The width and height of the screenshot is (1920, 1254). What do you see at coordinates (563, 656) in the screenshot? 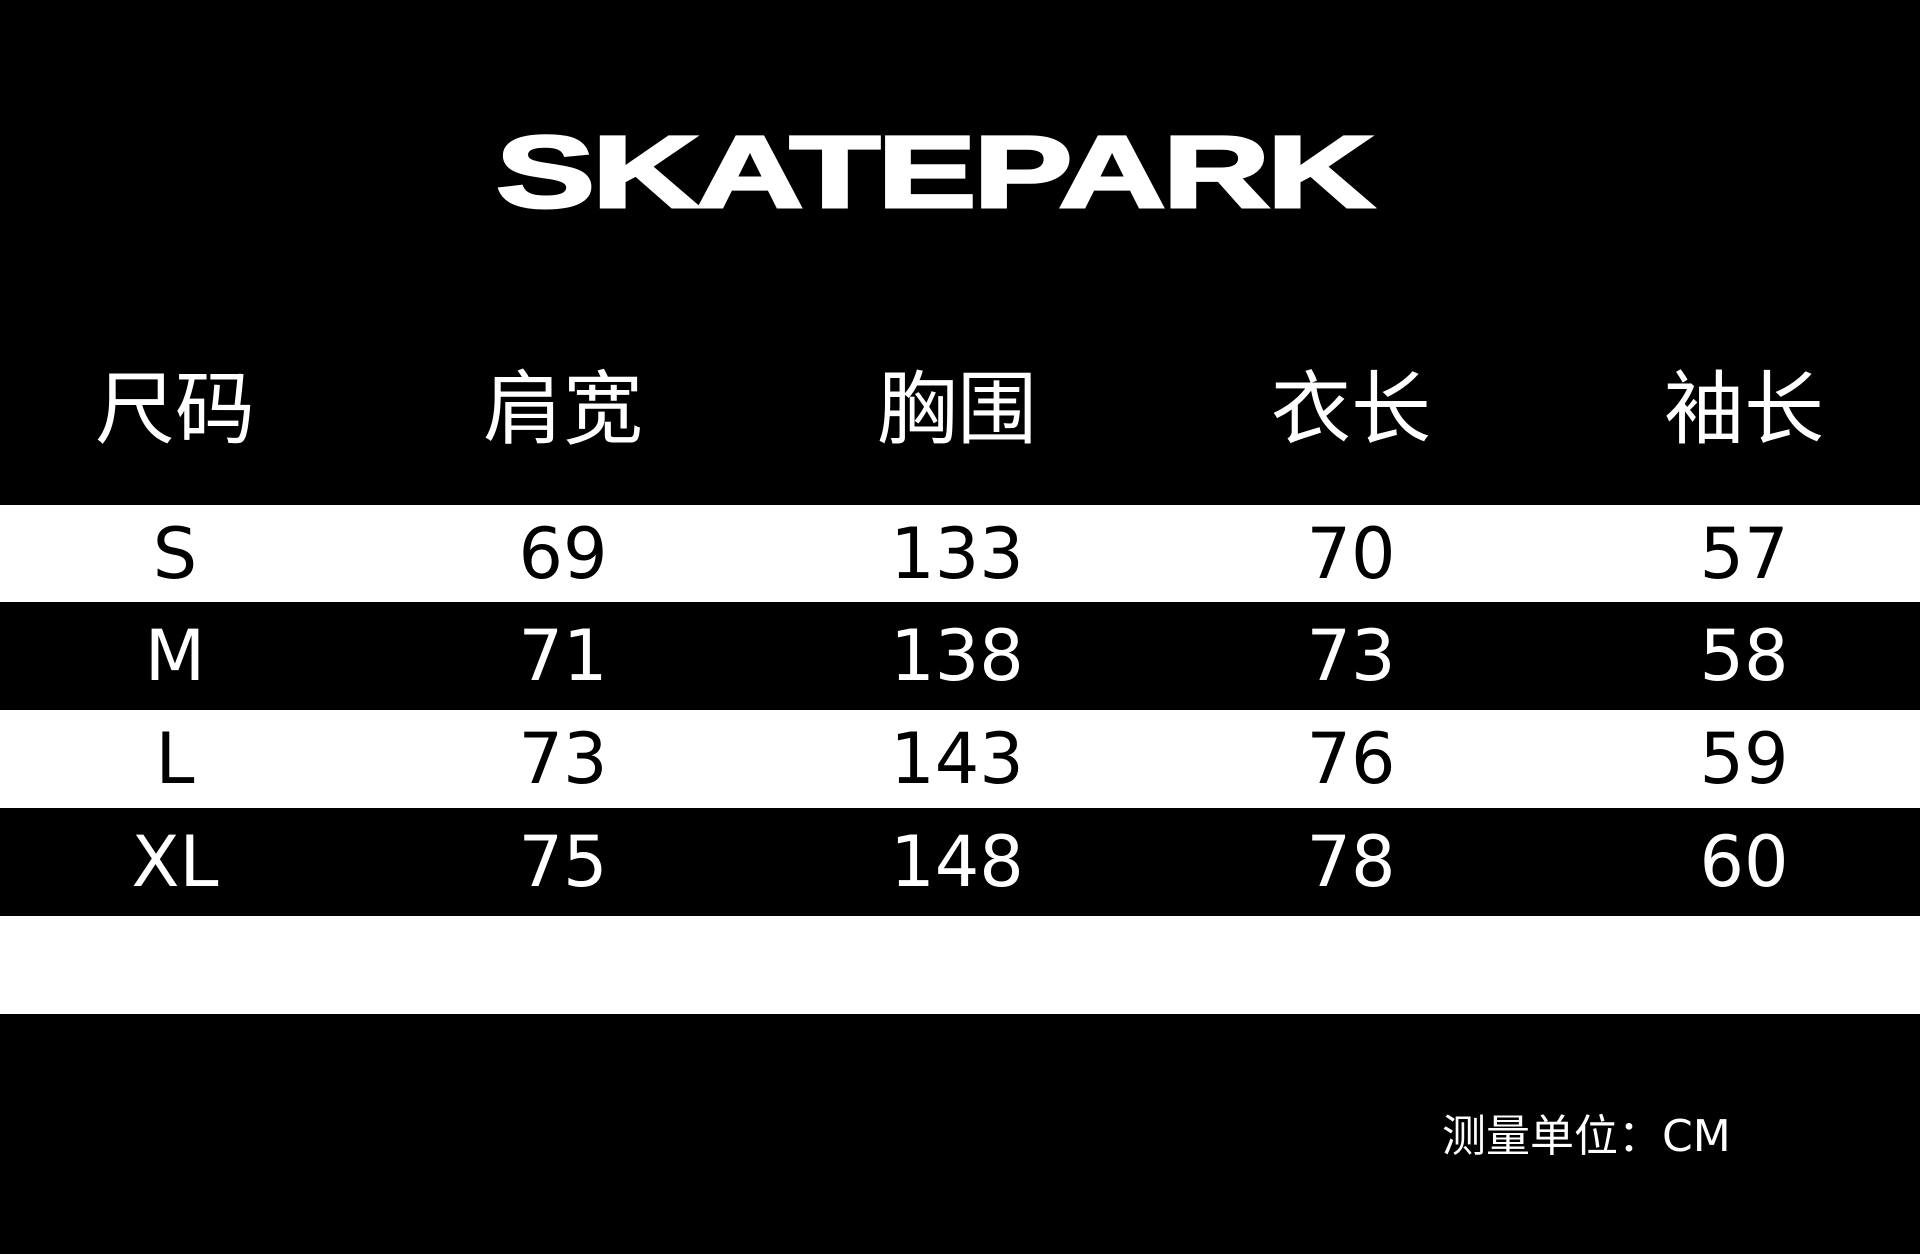
I see `cell-shoulder: 71` at bounding box center [563, 656].